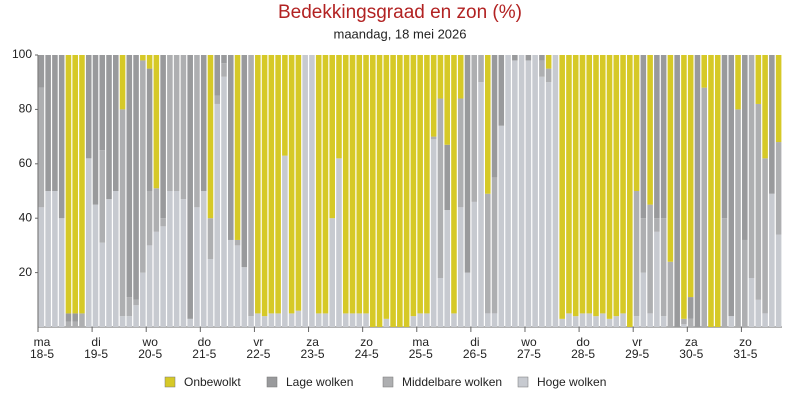 The height and width of the screenshot is (405, 800). I want to click on legend-label: Lage wolken, so click(319, 382).